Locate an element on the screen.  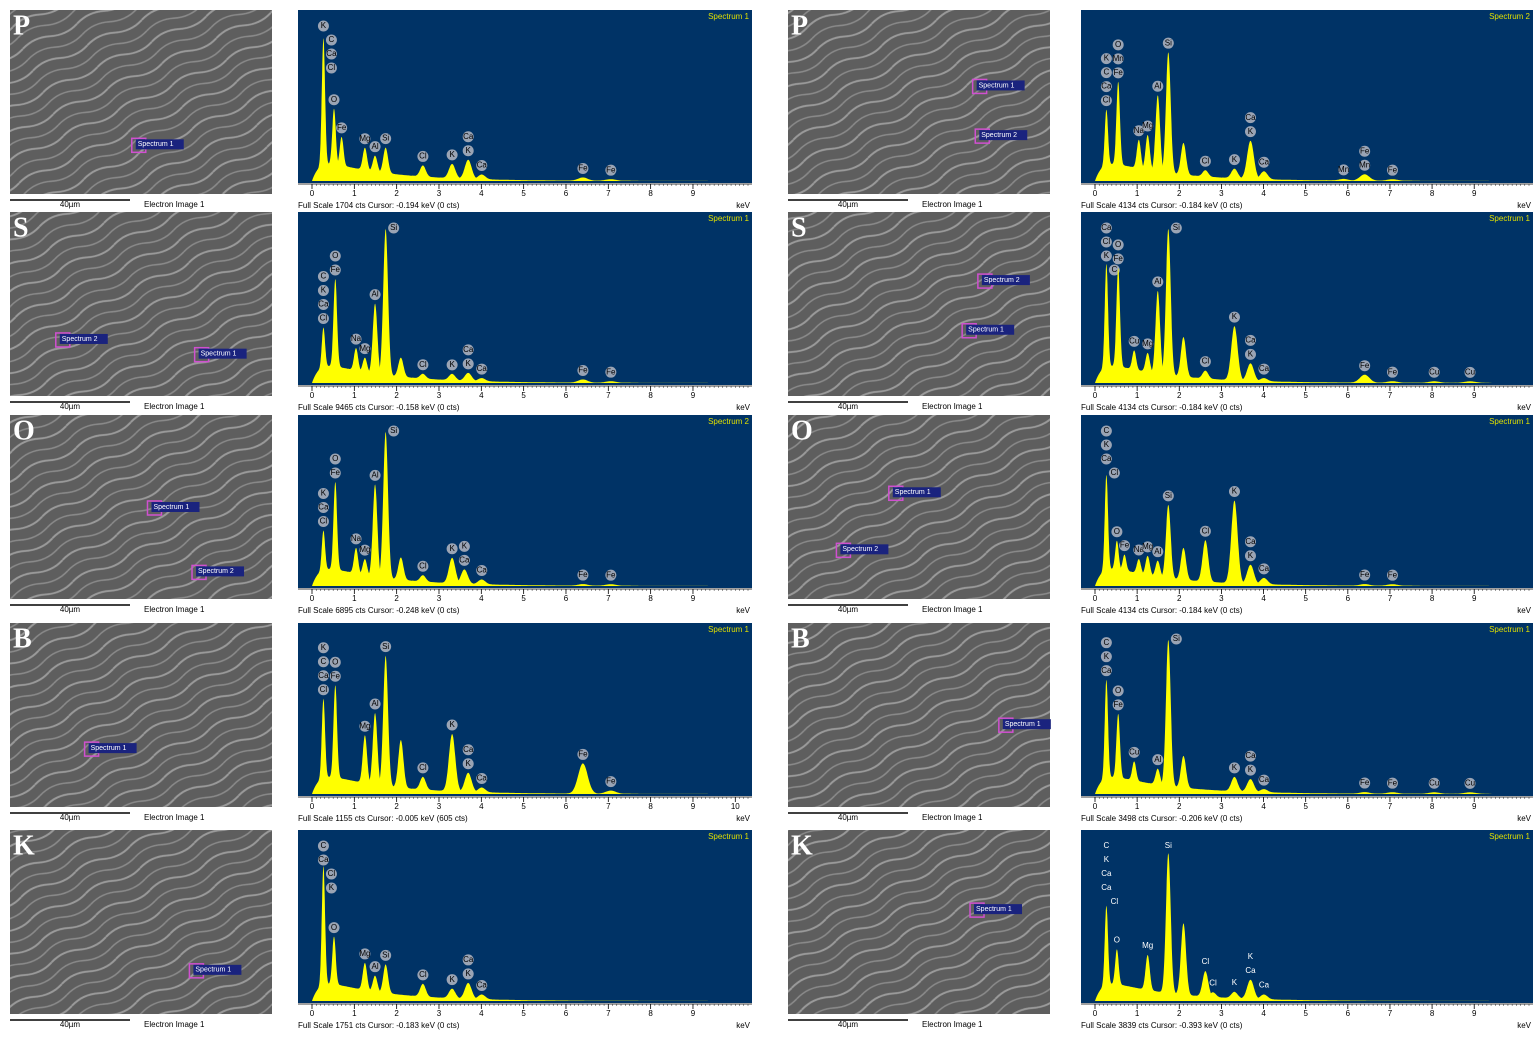
spectrum-title: Spectrum 1 is located at coordinates (1509, 421).